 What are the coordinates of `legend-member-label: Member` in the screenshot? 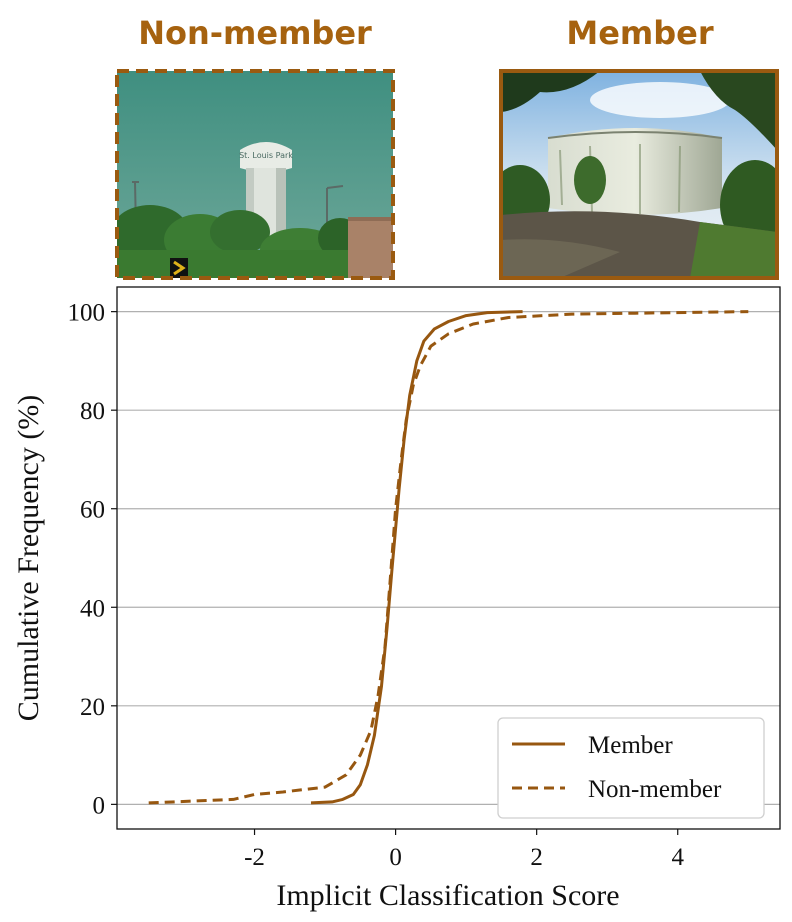 It's located at (630, 745).